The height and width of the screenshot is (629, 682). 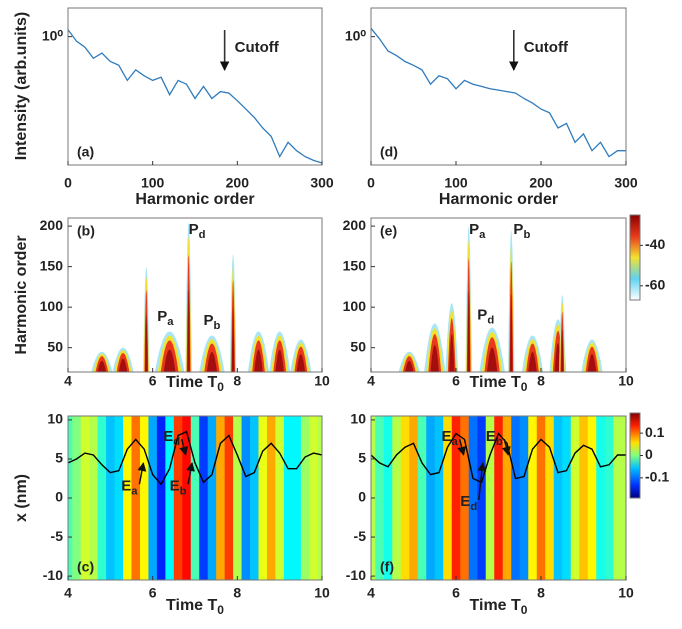 I want to click on x-tick-label: 200, so click(x=541, y=183).